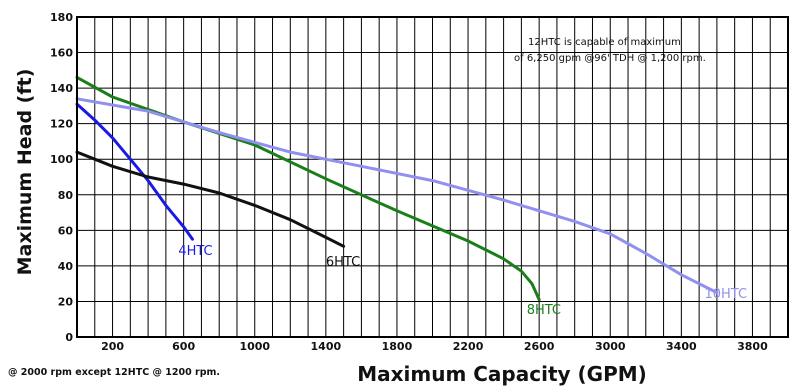  Describe the element at coordinates (66, 301) in the screenshot. I see `y-tick-label: 20` at that location.